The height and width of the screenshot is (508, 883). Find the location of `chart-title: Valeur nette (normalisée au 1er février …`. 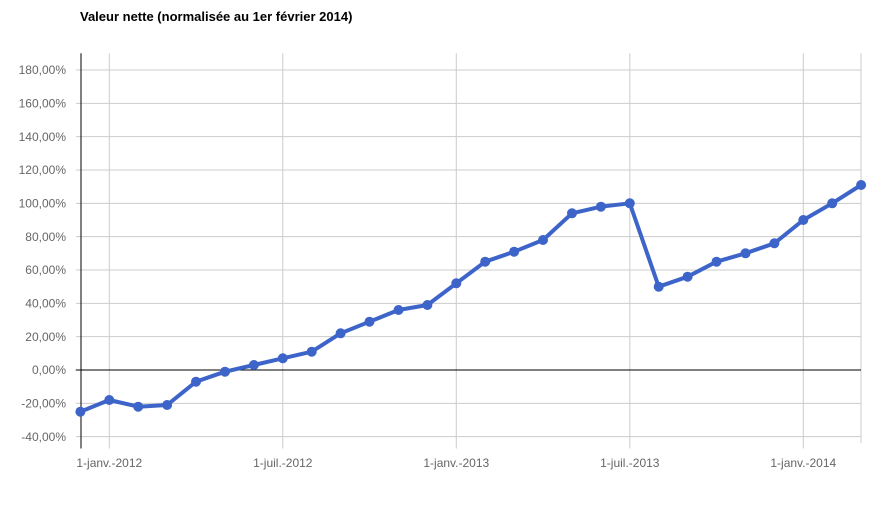

chart-title: Valeur nette (normalisée au 1er février … is located at coordinates (216, 16).